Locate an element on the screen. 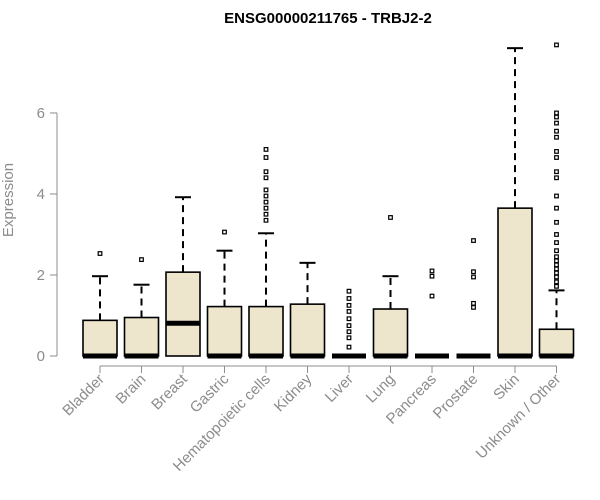 Image resolution: width=600 pixels, height=500 pixels. box-skin is located at coordinates (515, 203).